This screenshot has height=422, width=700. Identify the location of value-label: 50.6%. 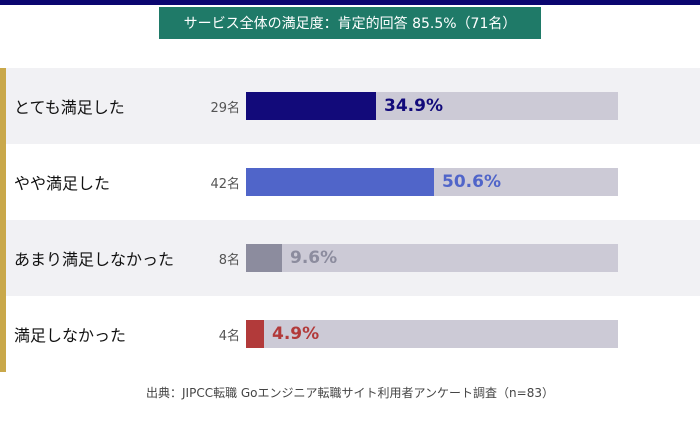
(471, 182).